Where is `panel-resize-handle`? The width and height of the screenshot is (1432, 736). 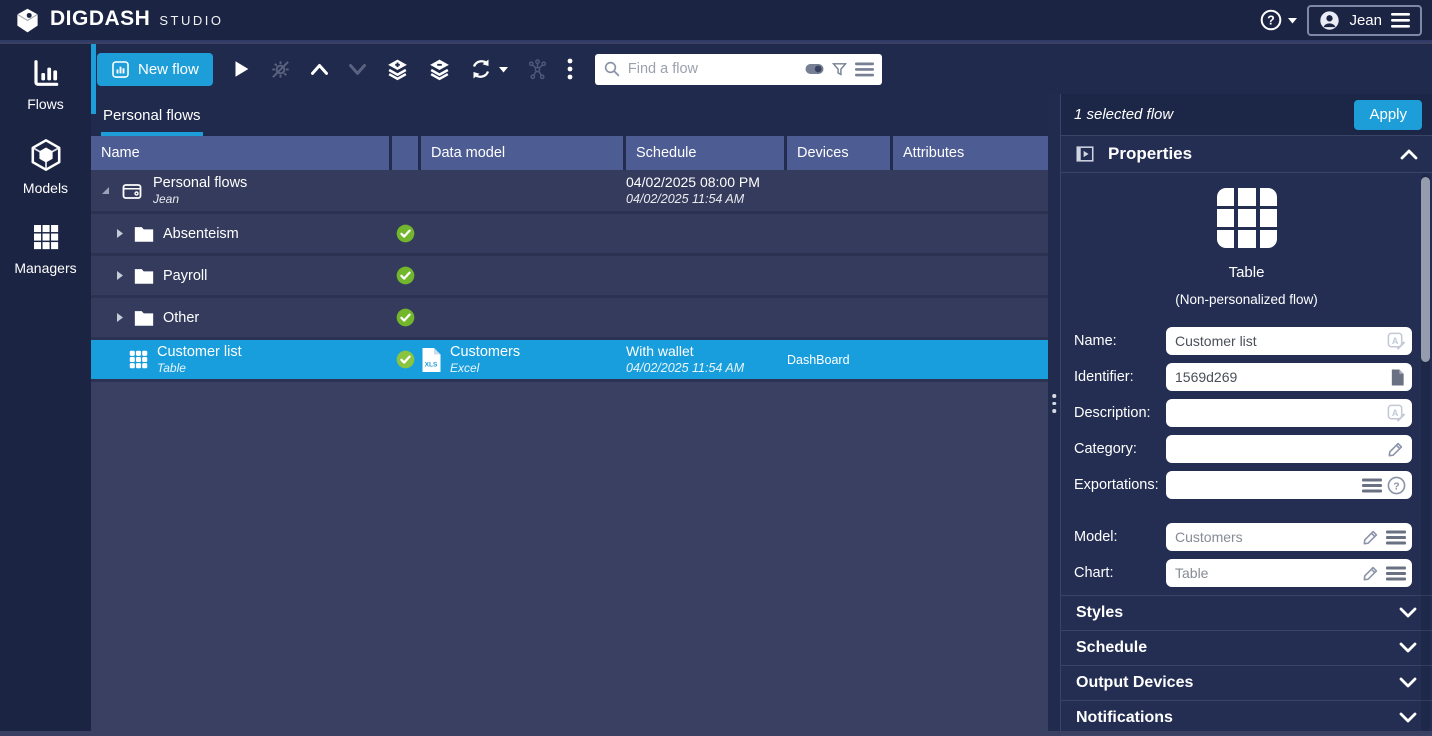
panel-resize-handle is located at coordinates (1054, 412).